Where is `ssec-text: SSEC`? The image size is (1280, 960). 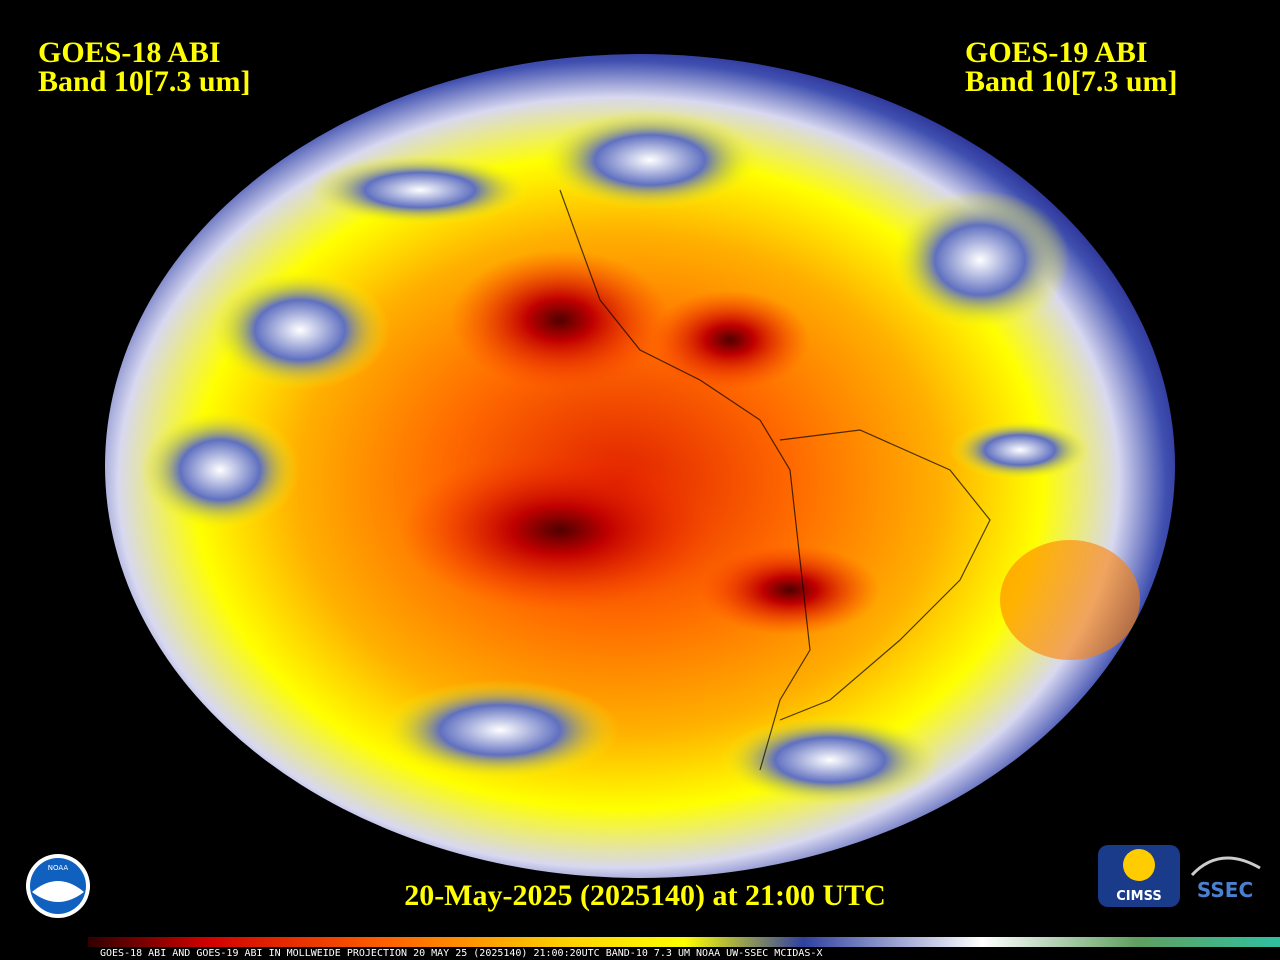 ssec-text: SSEC is located at coordinates (1225, 890).